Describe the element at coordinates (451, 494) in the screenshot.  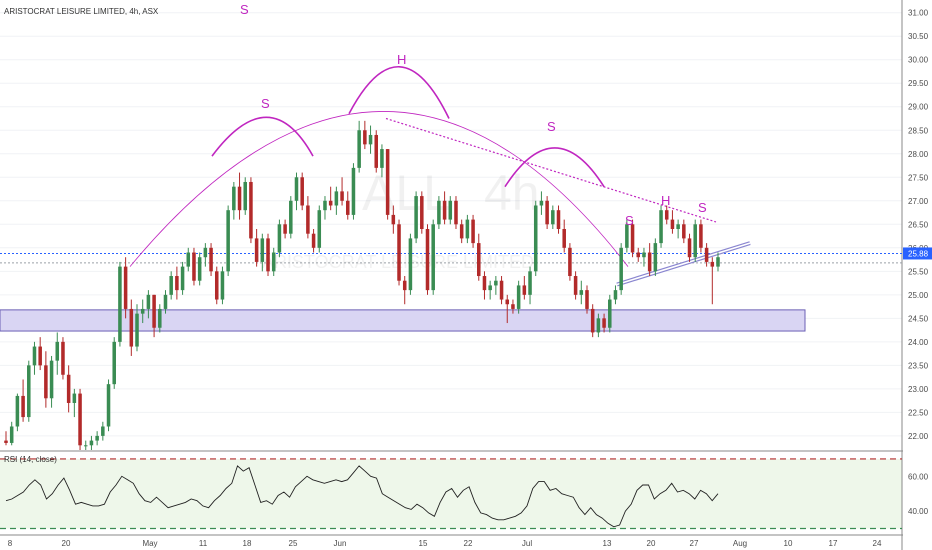
I see `rsi-pane` at that location.